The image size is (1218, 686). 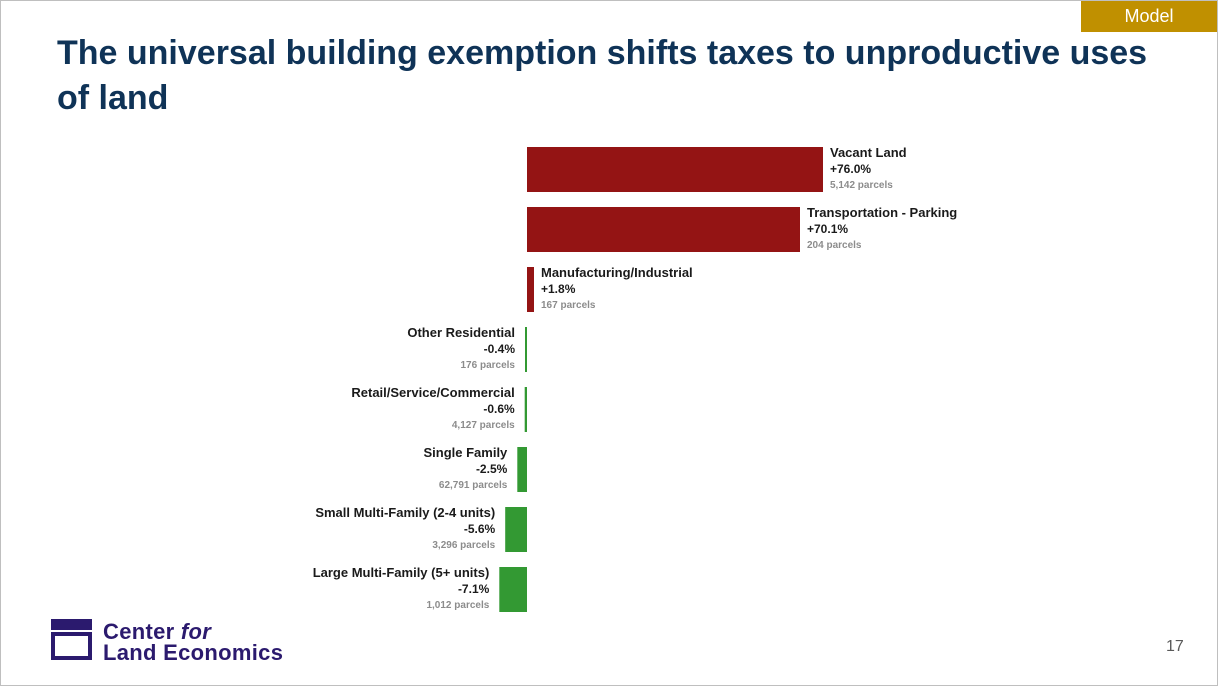 I want to click on category-label: Transportation - Parking, so click(x=882, y=212).